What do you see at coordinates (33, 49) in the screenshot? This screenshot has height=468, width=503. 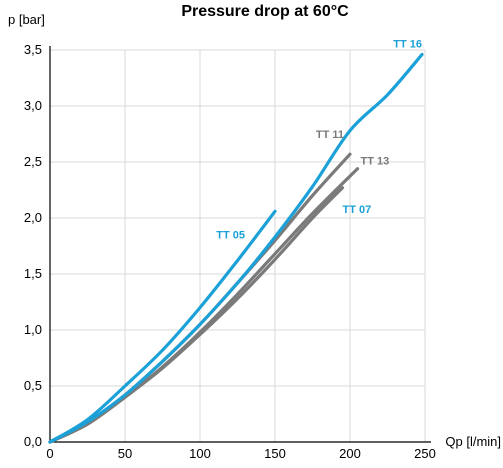 I see `y-tick-label: 3,5` at bounding box center [33, 49].